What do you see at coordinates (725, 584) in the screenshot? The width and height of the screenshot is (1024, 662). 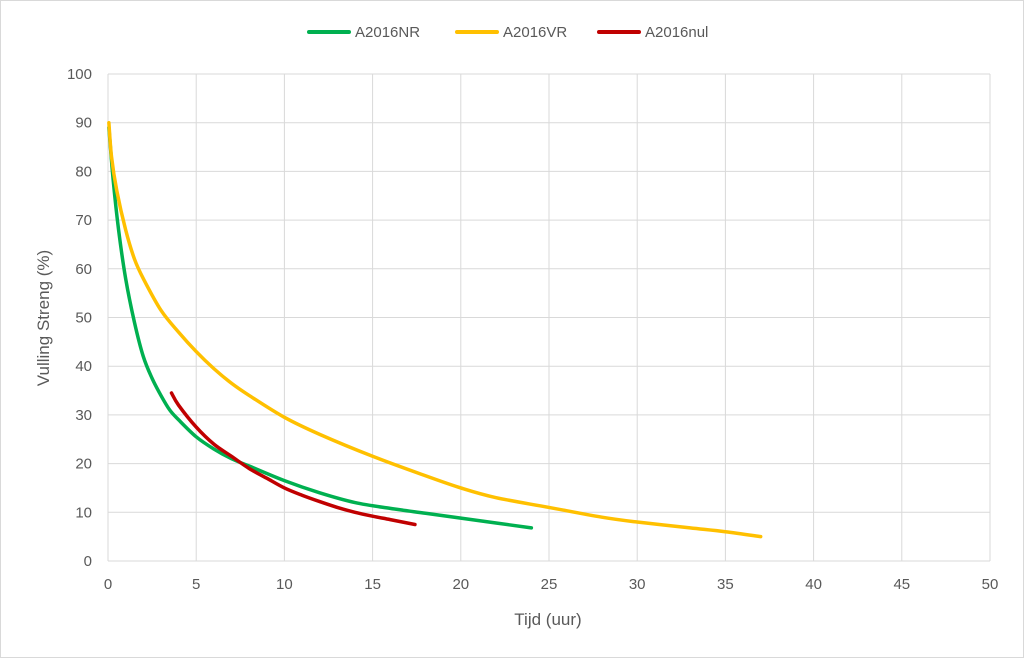 I see `x-tick-label: 35` at bounding box center [725, 584].